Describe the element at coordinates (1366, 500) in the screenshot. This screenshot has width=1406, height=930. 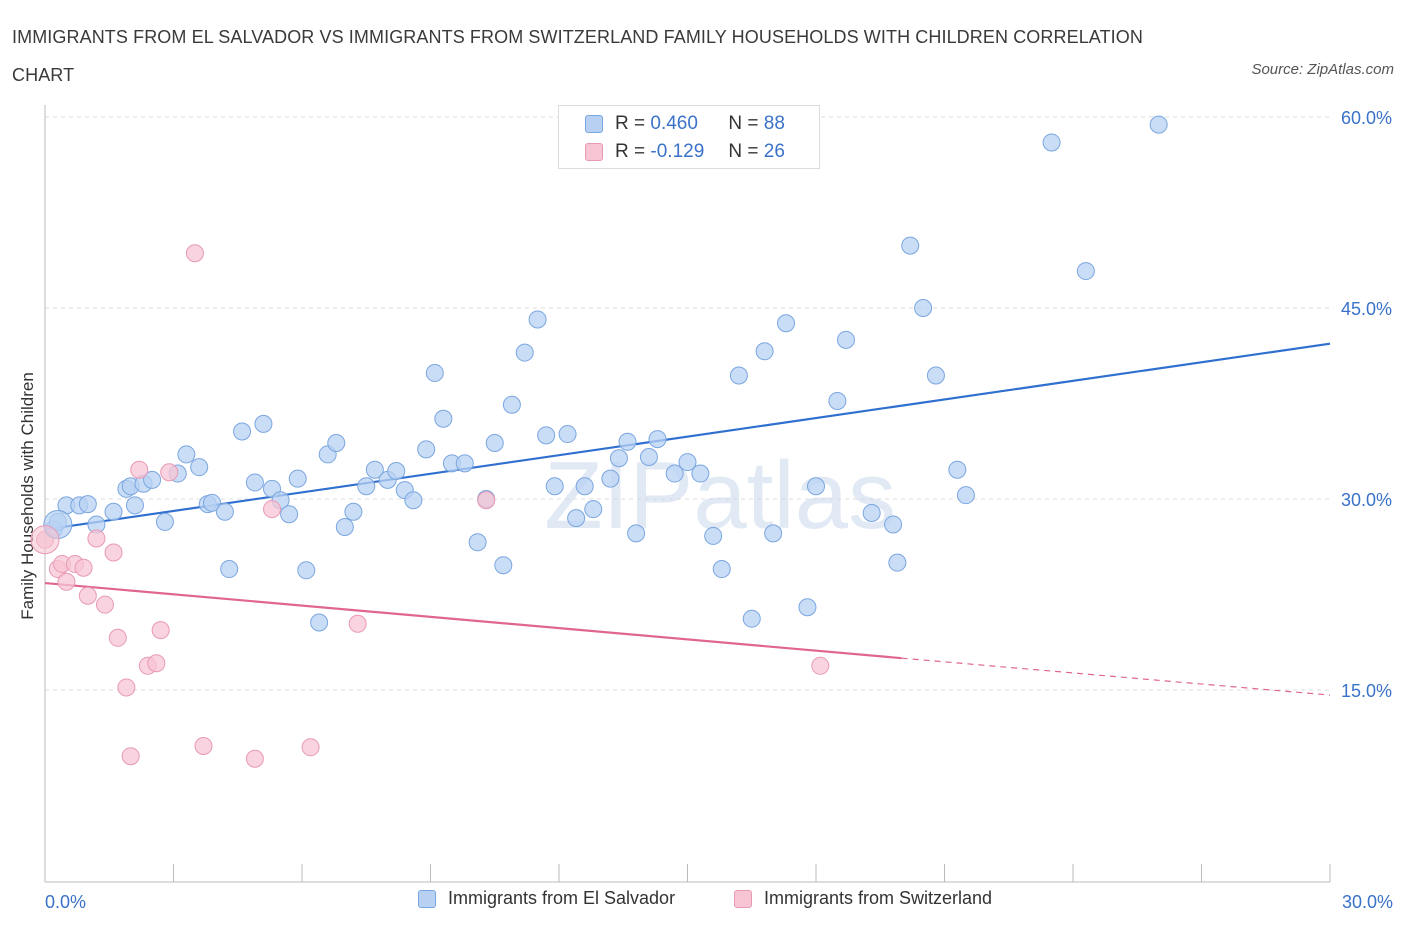
I see `y-tick-label: 30.0%` at that location.